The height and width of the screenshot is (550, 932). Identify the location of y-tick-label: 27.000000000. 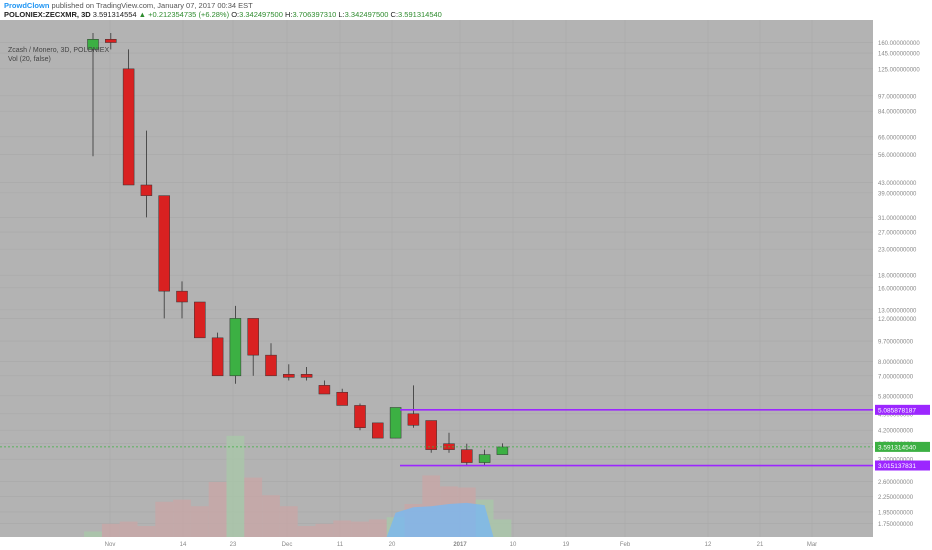
(897, 234).